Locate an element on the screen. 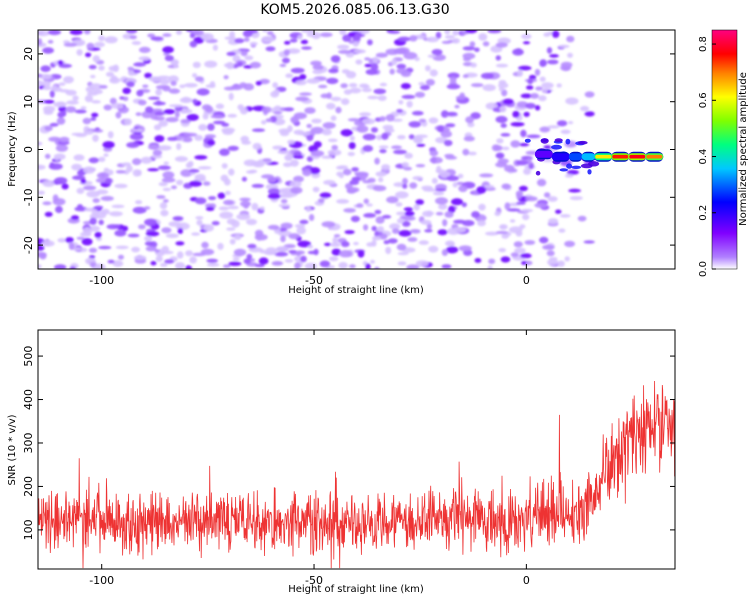 The width and height of the screenshot is (750, 600). x-tick-label: -50 is located at coordinates (314, 280).